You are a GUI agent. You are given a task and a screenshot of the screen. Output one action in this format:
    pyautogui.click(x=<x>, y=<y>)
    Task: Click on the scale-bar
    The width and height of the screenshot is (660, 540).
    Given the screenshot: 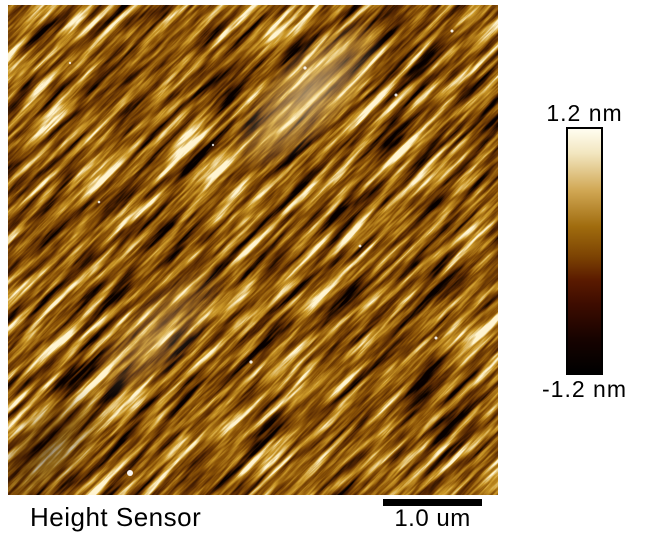 What is the action you would take?
    pyautogui.click(x=432, y=502)
    